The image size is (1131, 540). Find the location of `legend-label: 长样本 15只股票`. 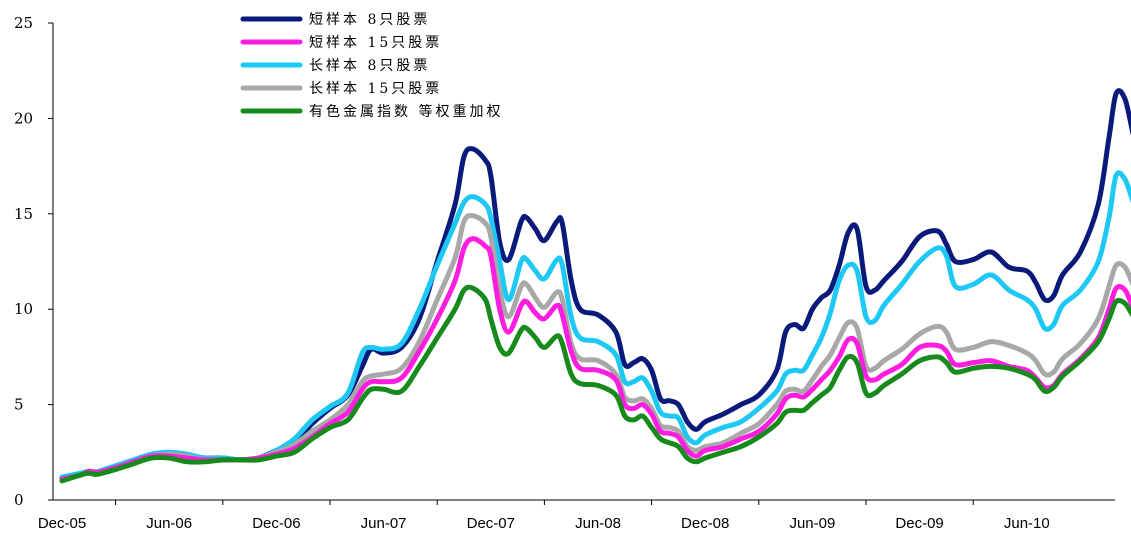

legend-label: 长样本 15只股票 is located at coordinates (375, 89).